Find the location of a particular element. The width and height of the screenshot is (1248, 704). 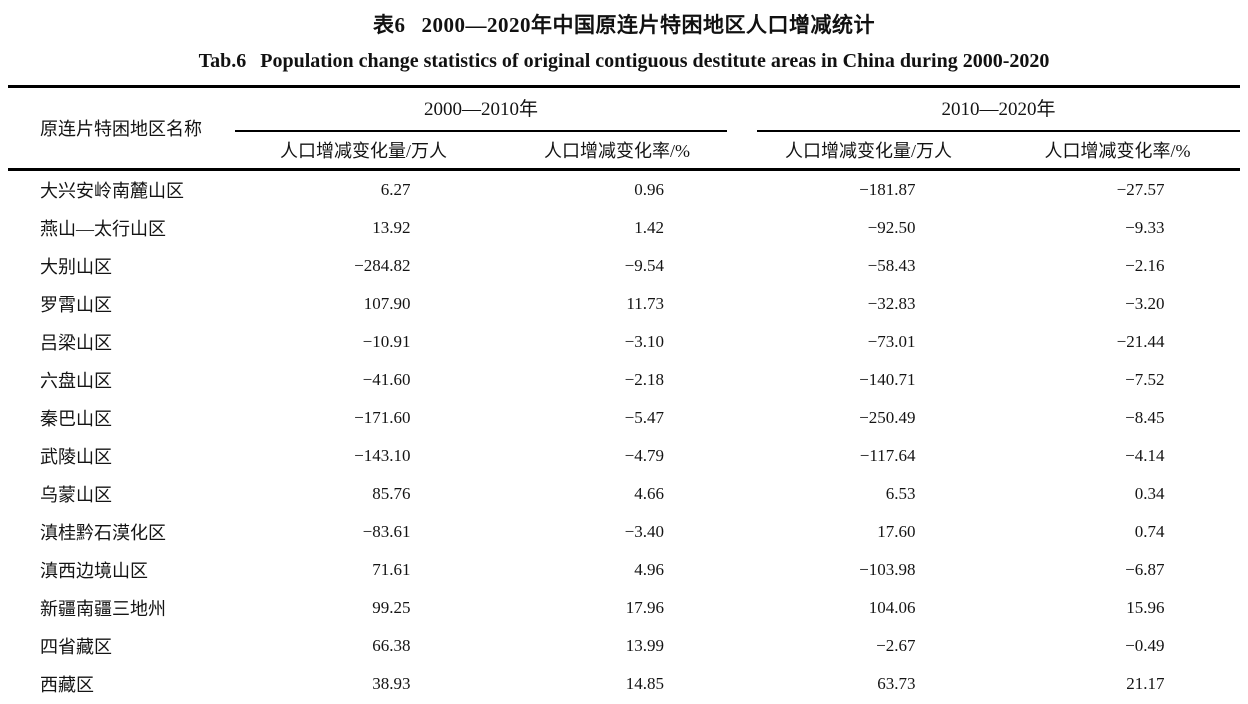

value-text: −41.60 is located at coordinates (386, 379).